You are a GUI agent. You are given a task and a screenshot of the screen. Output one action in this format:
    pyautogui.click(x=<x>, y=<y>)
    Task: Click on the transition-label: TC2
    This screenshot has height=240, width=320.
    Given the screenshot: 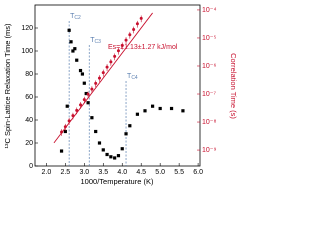 What is the action you would take?
    pyautogui.click(x=75, y=17)
    